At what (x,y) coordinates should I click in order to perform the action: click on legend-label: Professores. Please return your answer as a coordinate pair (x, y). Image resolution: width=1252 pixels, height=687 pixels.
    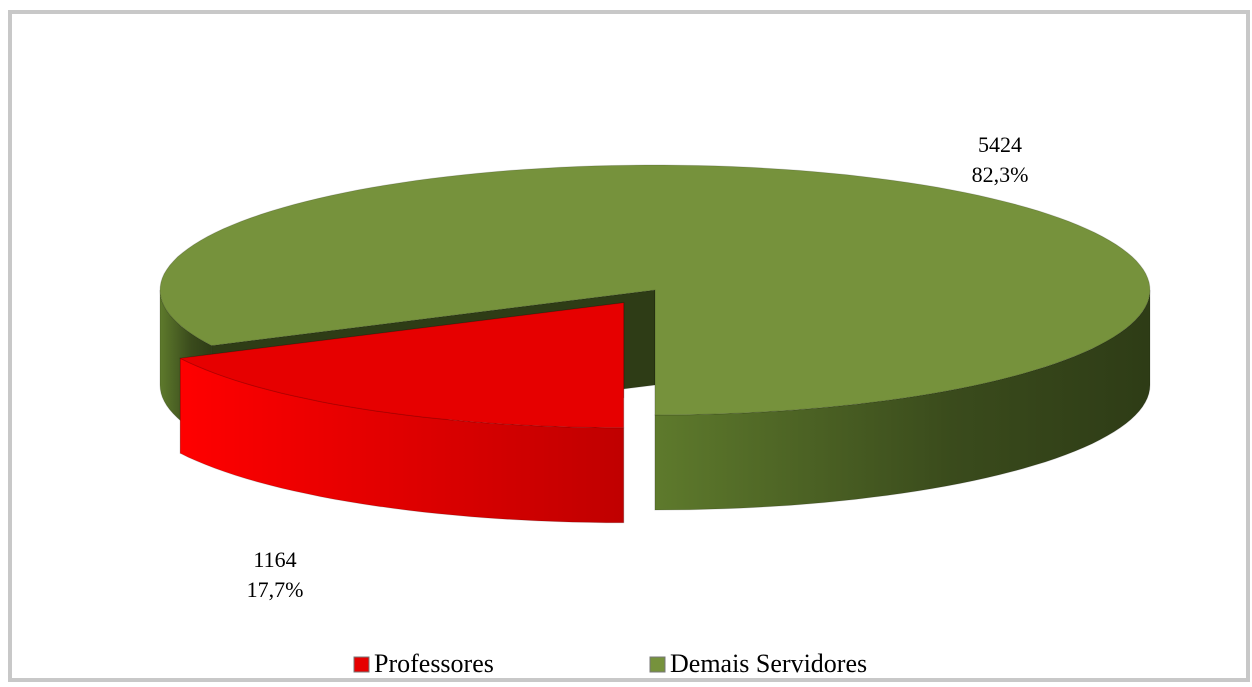
    Looking at the image, I should click on (434, 663).